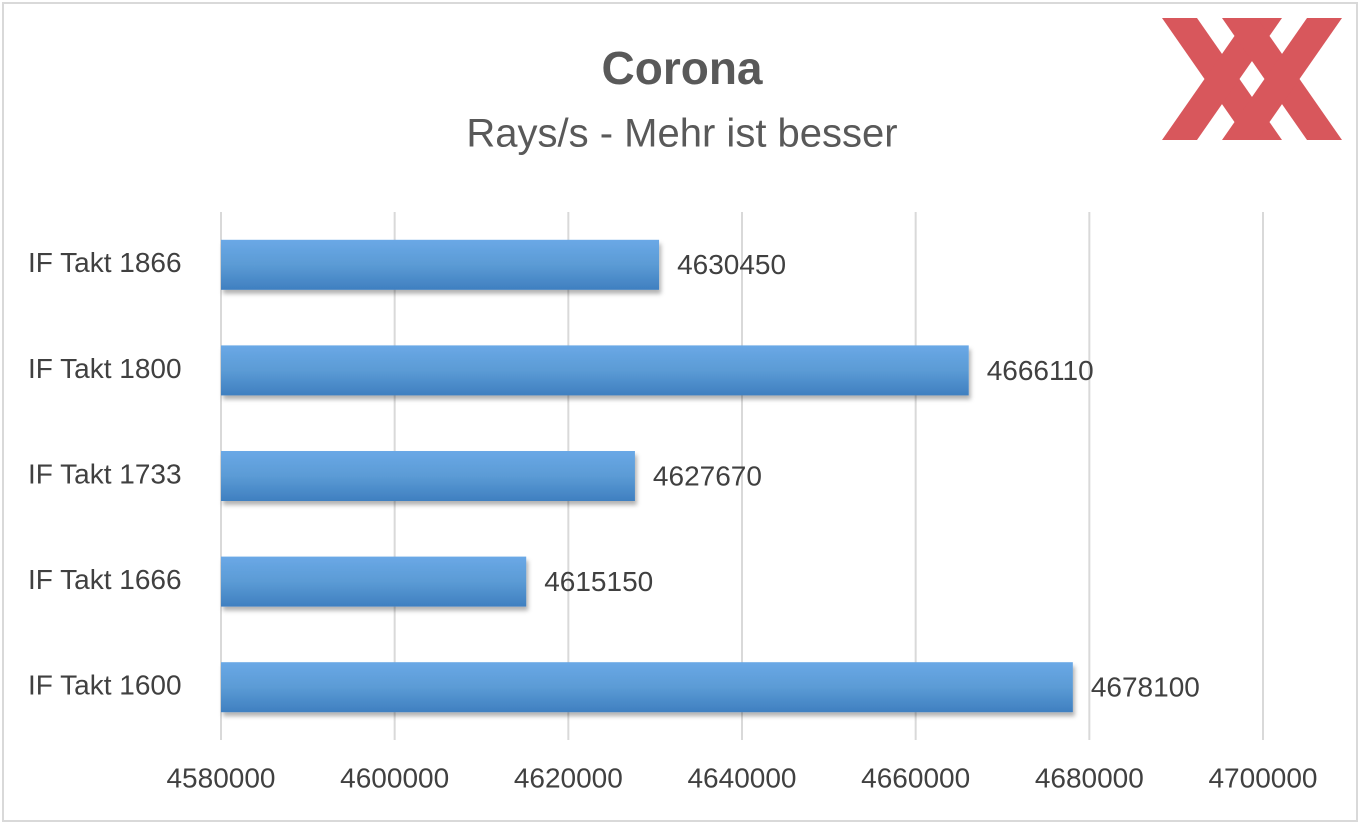 This screenshot has width=1360, height=824. What do you see at coordinates (1089, 777) in the screenshot?
I see `x-tick-label: 4680000` at bounding box center [1089, 777].